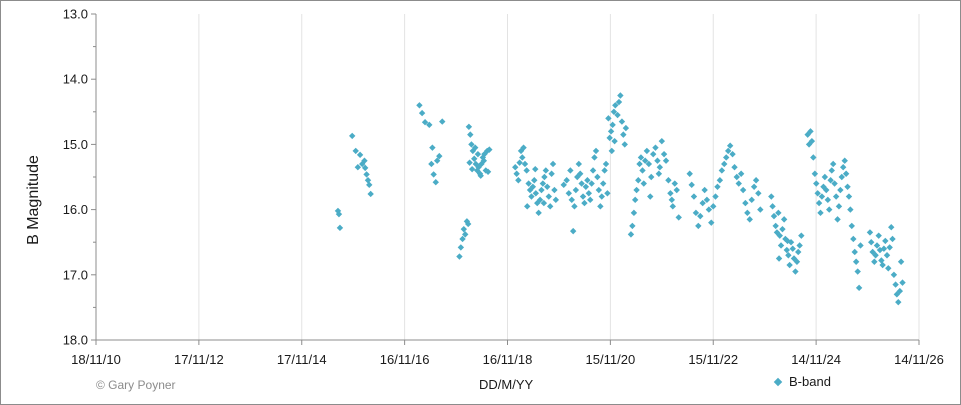  What do you see at coordinates (199, 359) in the screenshot?
I see `x-tick-label: 17/11/12` at bounding box center [199, 359].